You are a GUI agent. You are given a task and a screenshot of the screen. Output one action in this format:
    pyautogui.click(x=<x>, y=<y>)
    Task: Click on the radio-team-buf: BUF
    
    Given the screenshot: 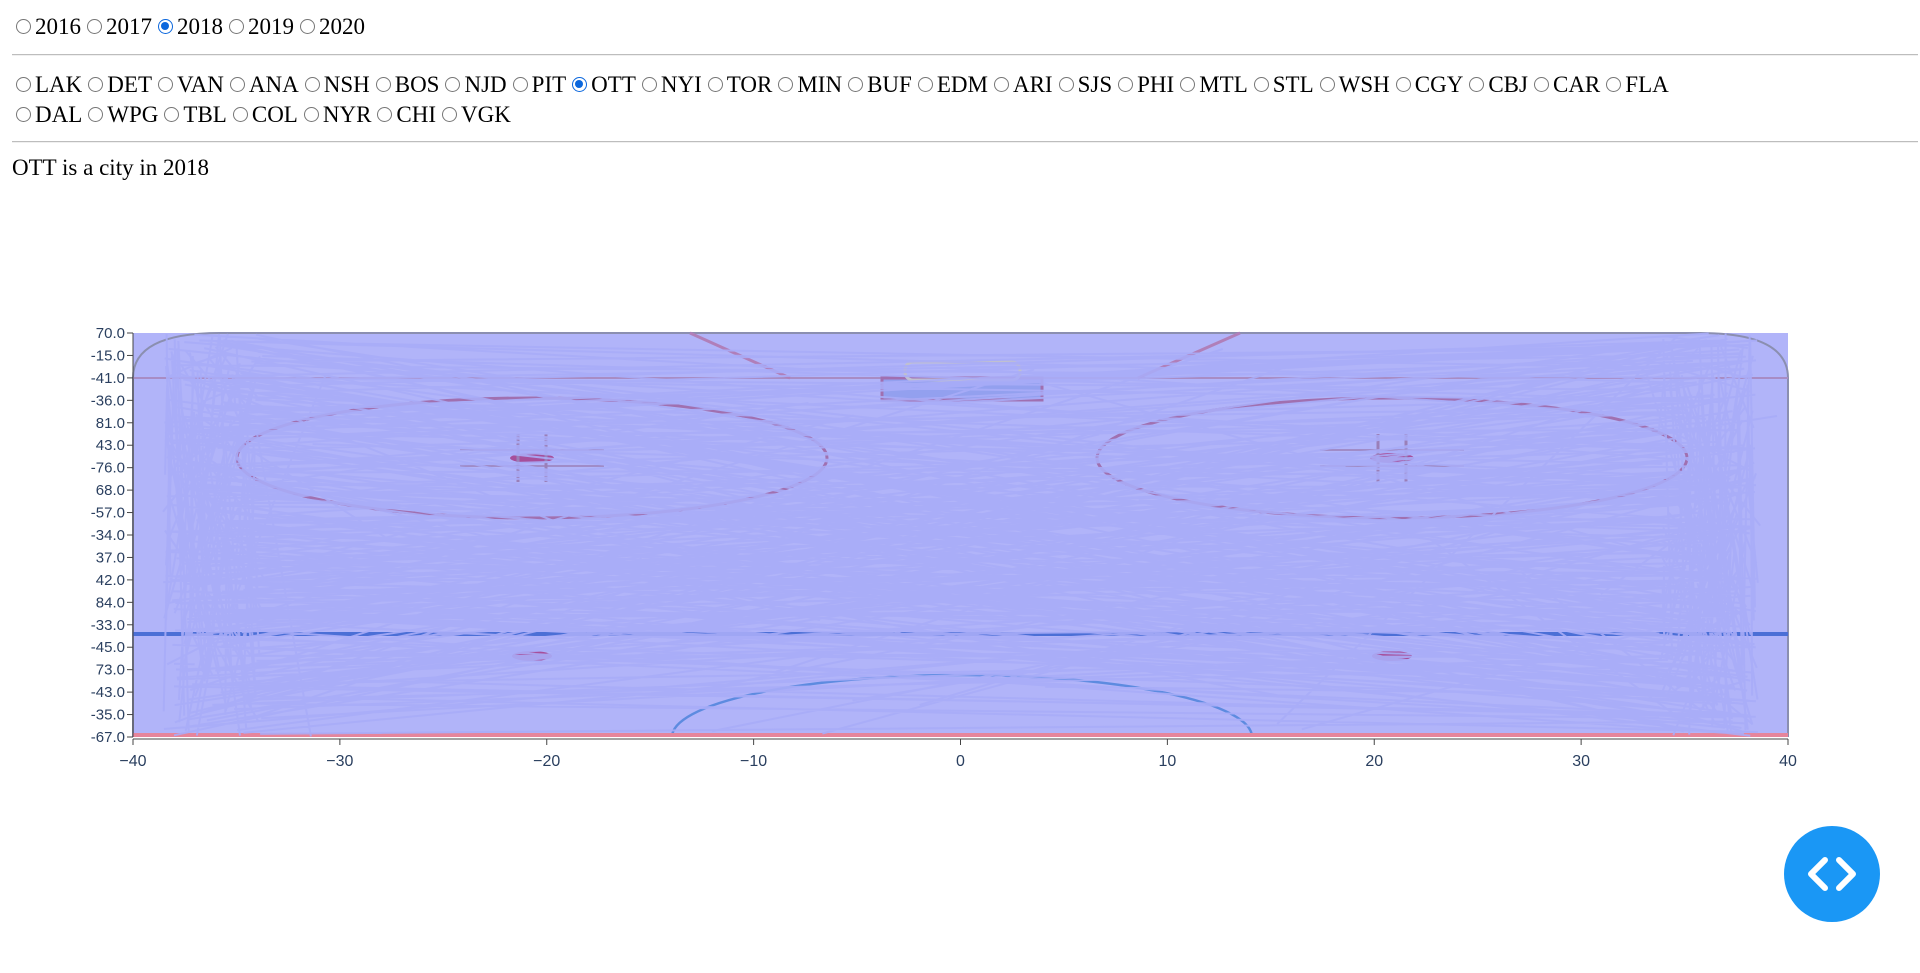 What is the action you would take?
    pyautogui.click(x=878, y=85)
    